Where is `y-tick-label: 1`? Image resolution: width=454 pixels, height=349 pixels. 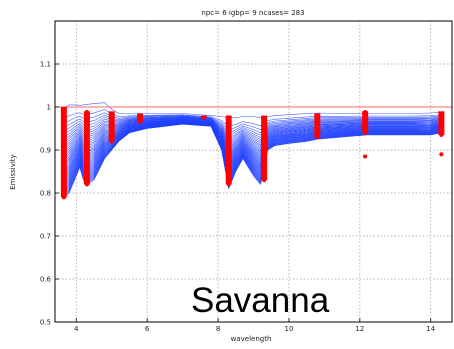
y-tick-label: 1 is located at coordinates (49, 108).